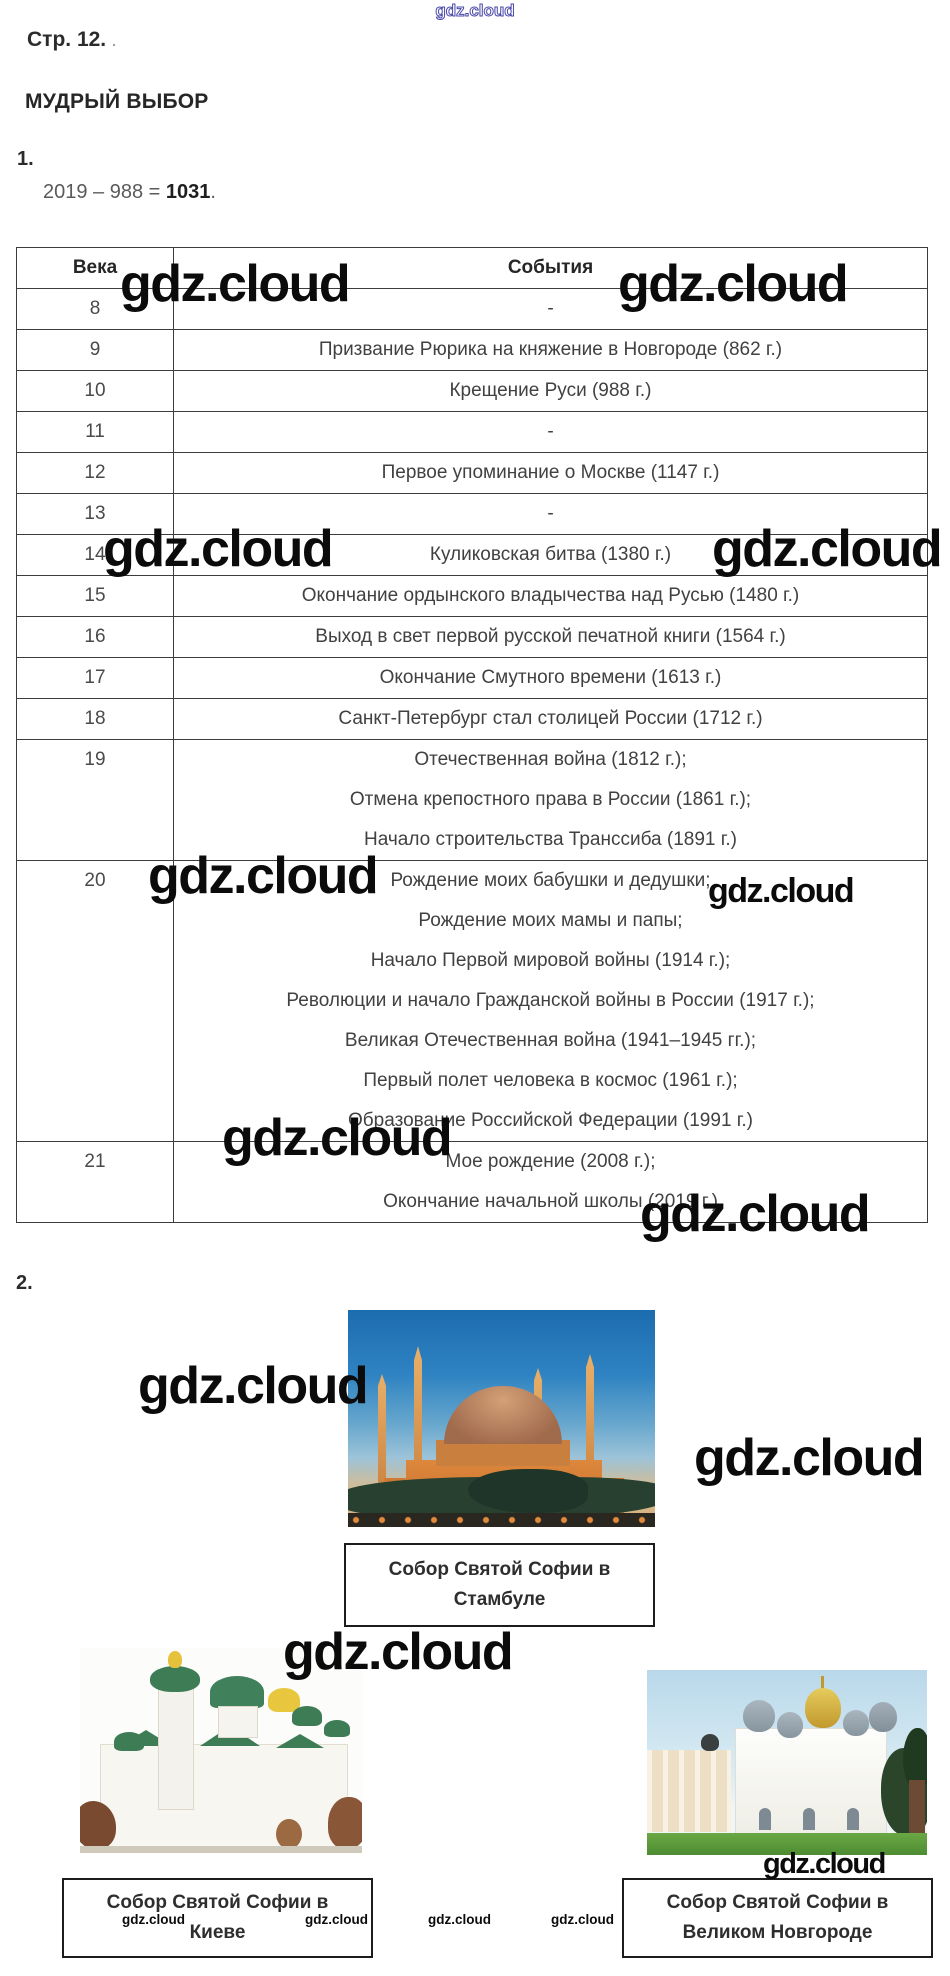 The height and width of the screenshot is (1976, 950). What do you see at coordinates (95, 719) in the screenshot?
I see `century-cell: 18` at bounding box center [95, 719].